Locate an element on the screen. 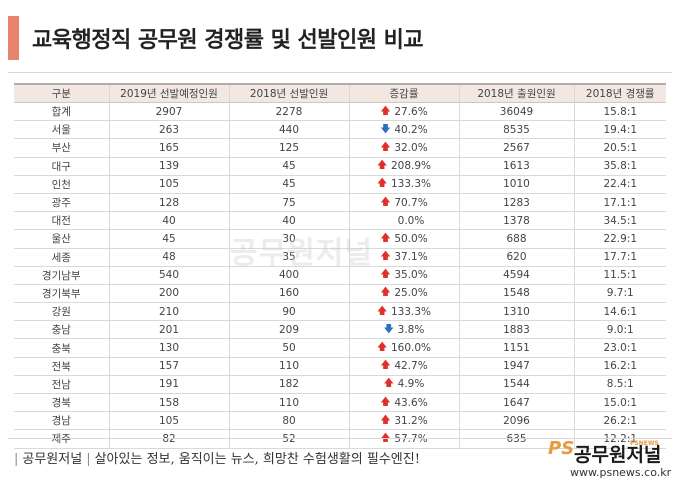 The image size is (680, 482). cell-change-rate: 🡅 35.0% is located at coordinates (403, 275).